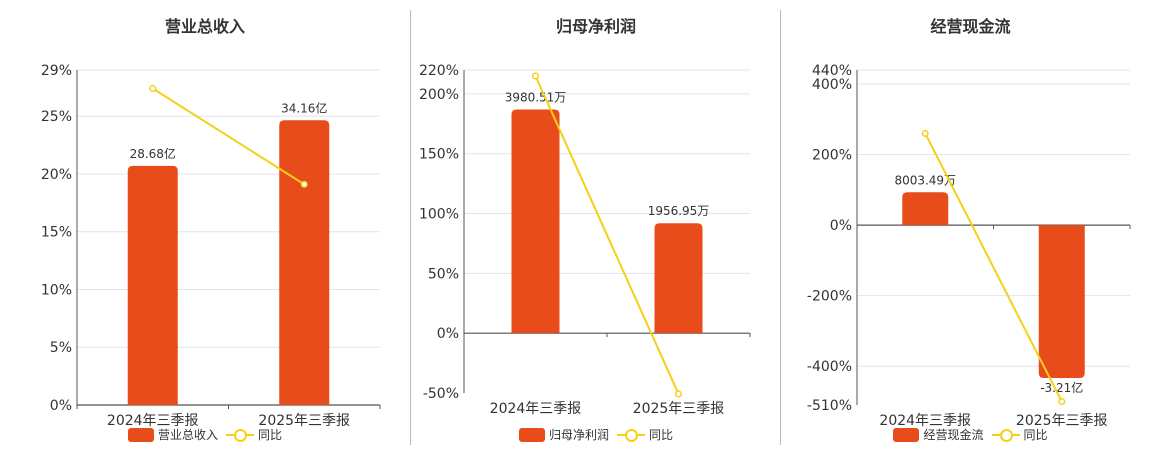 Image resolution: width=1160 pixels, height=450 pixels. I want to click on bar-data-label: 8003.49万, so click(925, 180).